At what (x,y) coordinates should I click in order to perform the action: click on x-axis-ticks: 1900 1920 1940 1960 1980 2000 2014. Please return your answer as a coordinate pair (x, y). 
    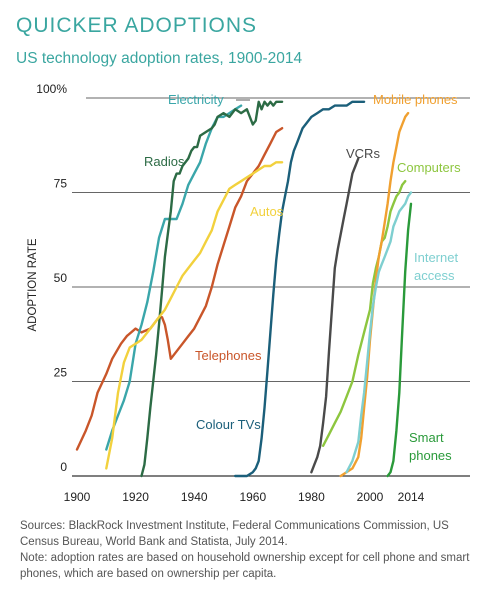
    Looking at the image, I should click on (244, 497).